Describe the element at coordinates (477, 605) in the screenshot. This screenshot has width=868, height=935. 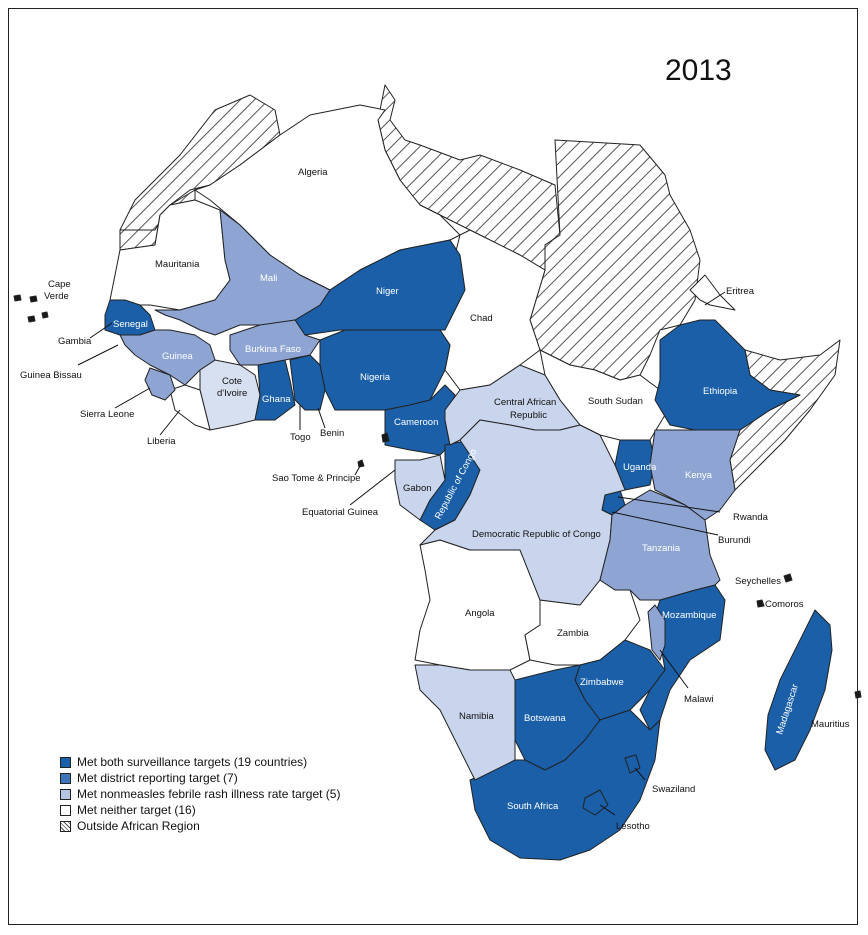
I see `angola-region` at that location.